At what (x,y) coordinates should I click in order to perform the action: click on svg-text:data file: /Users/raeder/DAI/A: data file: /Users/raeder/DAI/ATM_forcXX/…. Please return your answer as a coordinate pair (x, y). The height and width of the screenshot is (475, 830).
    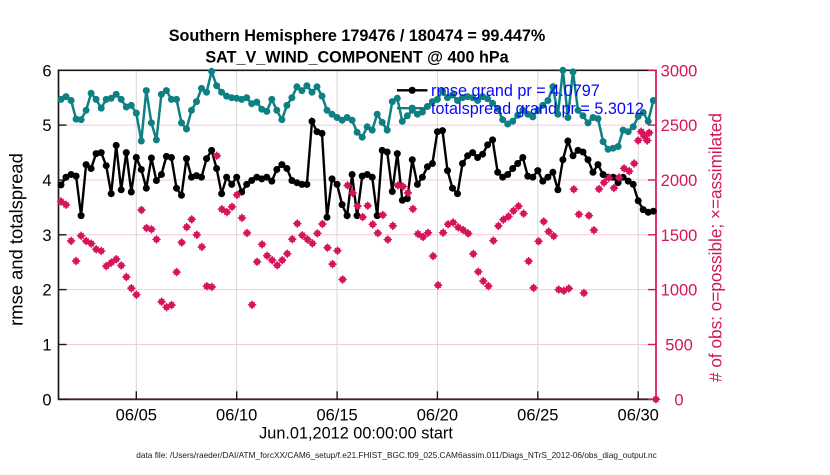
    Looking at the image, I should click on (396, 455).